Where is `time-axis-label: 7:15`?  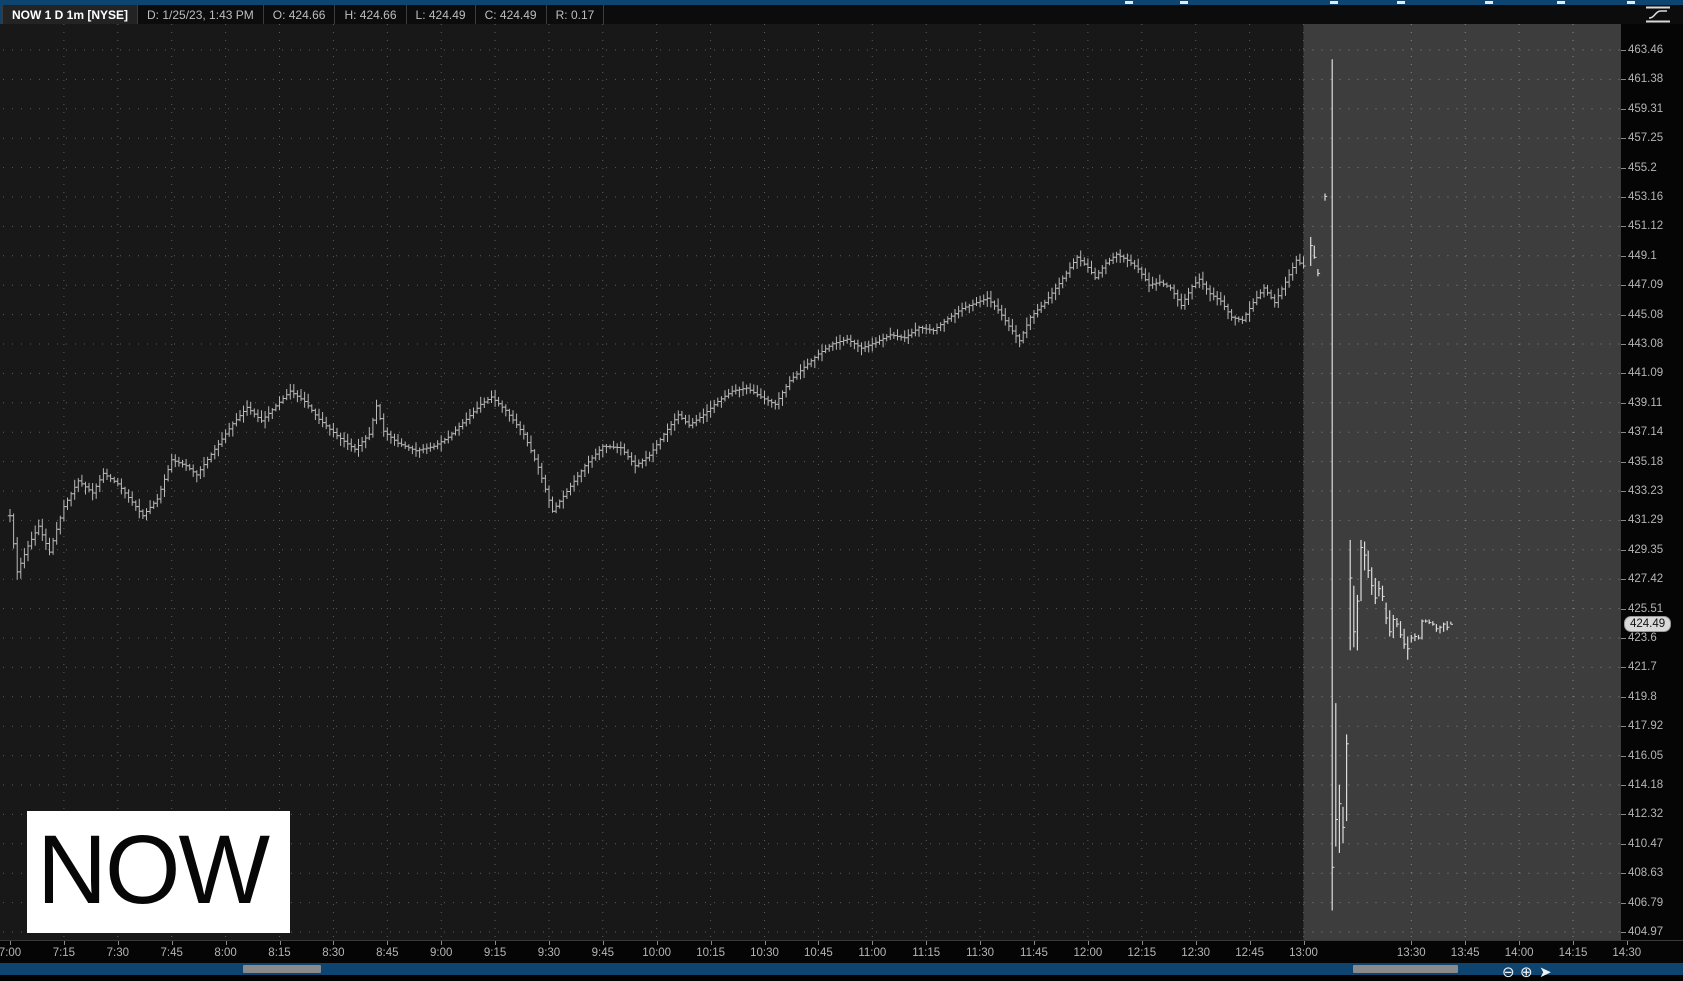 time-axis-label: 7:15 is located at coordinates (64, 953).